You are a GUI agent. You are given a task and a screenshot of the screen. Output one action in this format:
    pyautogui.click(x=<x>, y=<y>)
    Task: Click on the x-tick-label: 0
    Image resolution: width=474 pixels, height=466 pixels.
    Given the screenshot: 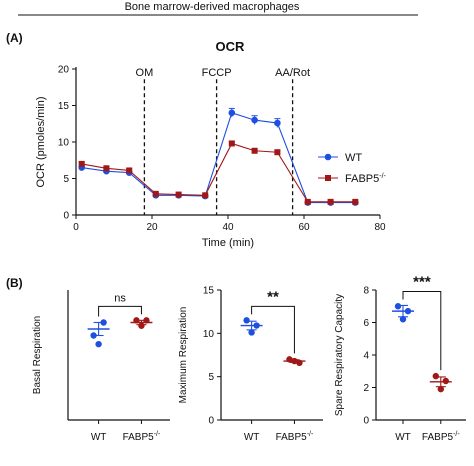 What is the action you would take?
    pyautogui.click(x=76, y=227)
    